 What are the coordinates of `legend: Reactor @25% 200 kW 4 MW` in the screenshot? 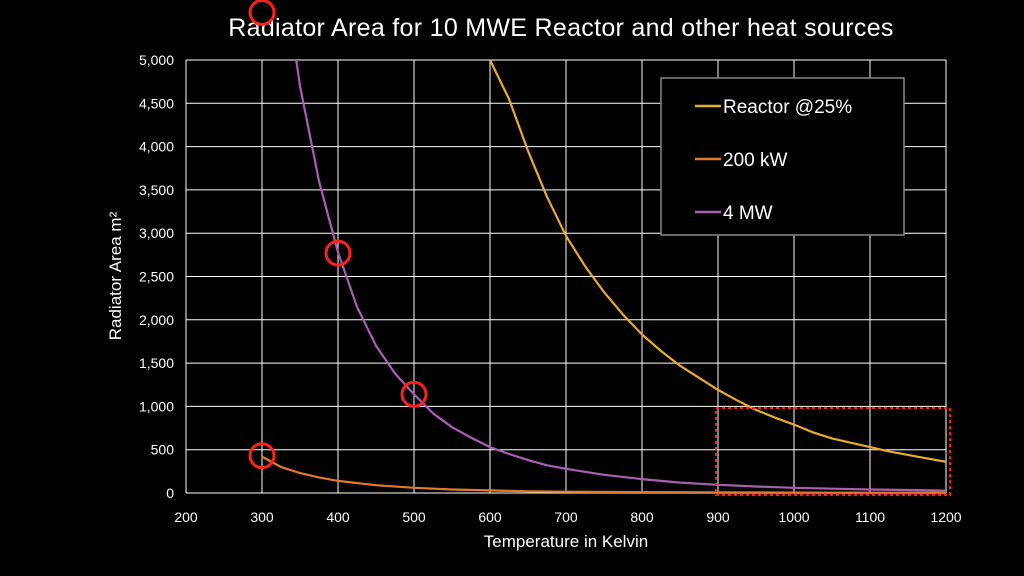 It's located at (782, 156).